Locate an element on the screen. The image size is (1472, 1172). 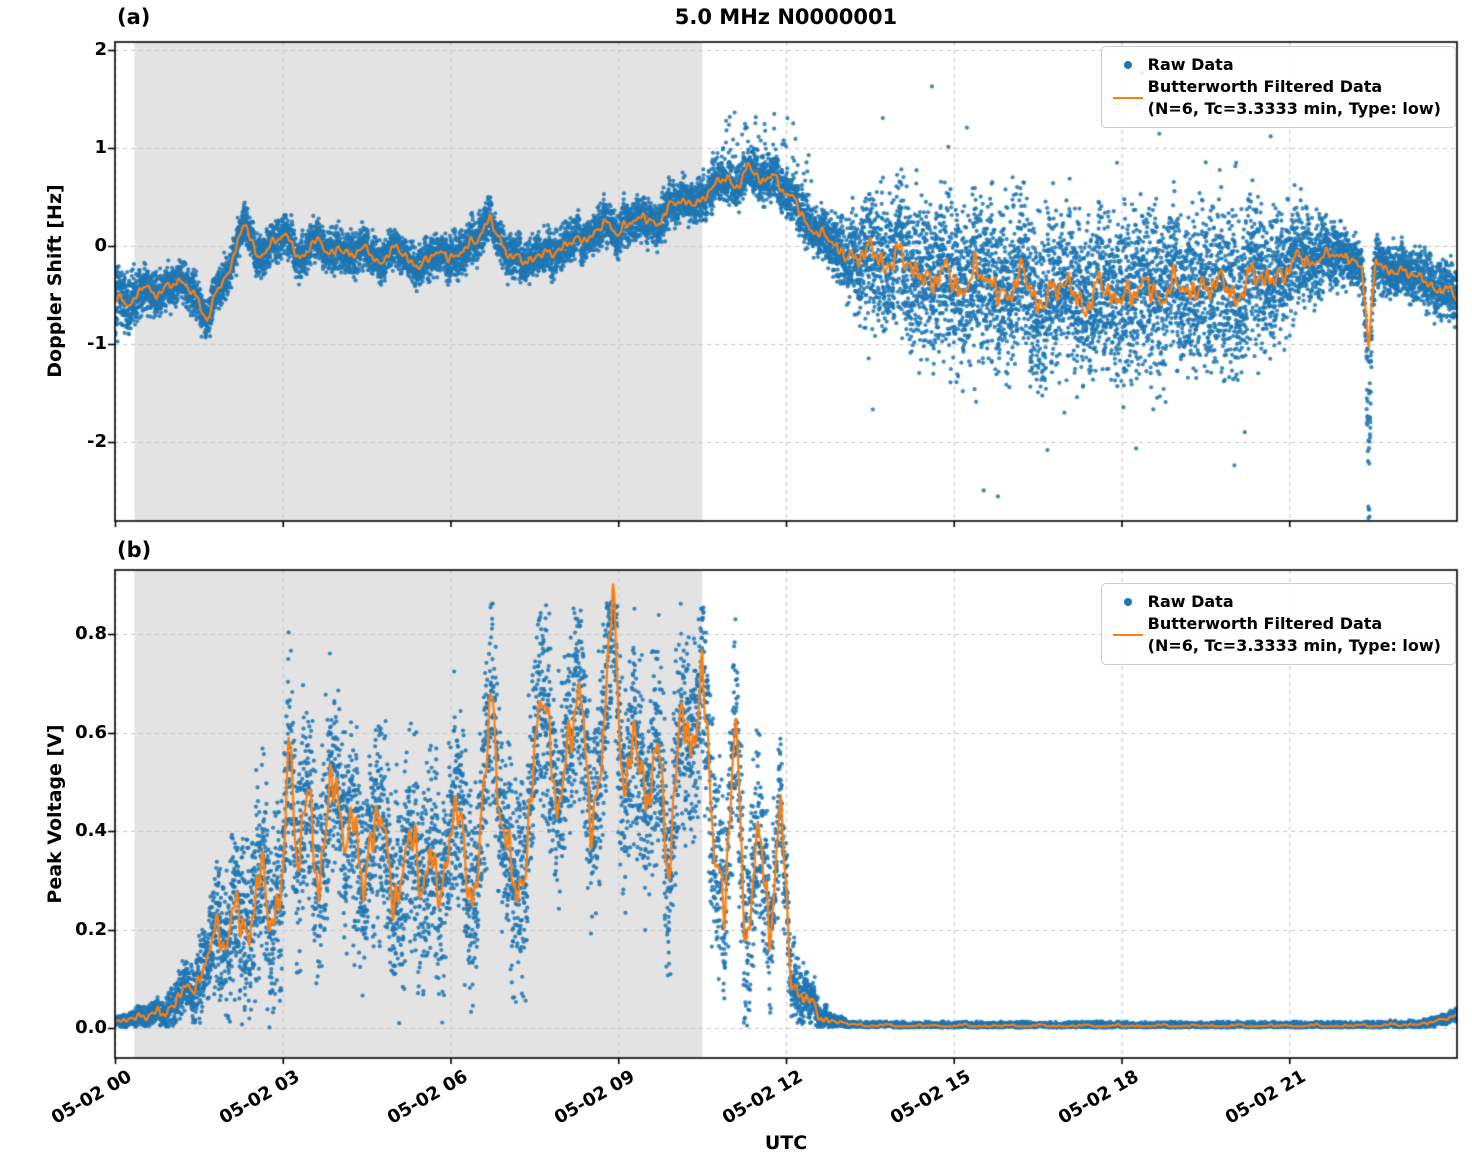
y-tick-label: 0.4 is located at coordinates (91, 831).